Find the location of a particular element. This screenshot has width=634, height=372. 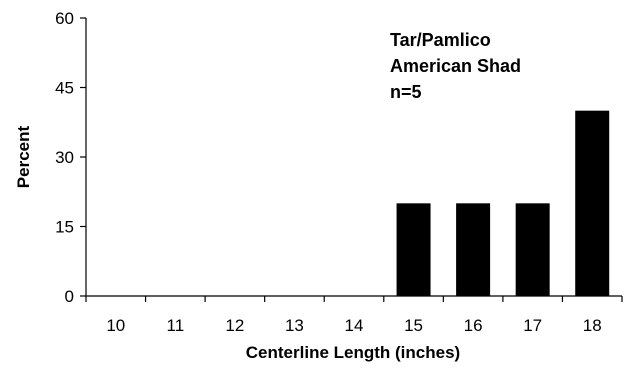

x-axis-title: Centerline Length (inches) is located at coordinates (353, 352).